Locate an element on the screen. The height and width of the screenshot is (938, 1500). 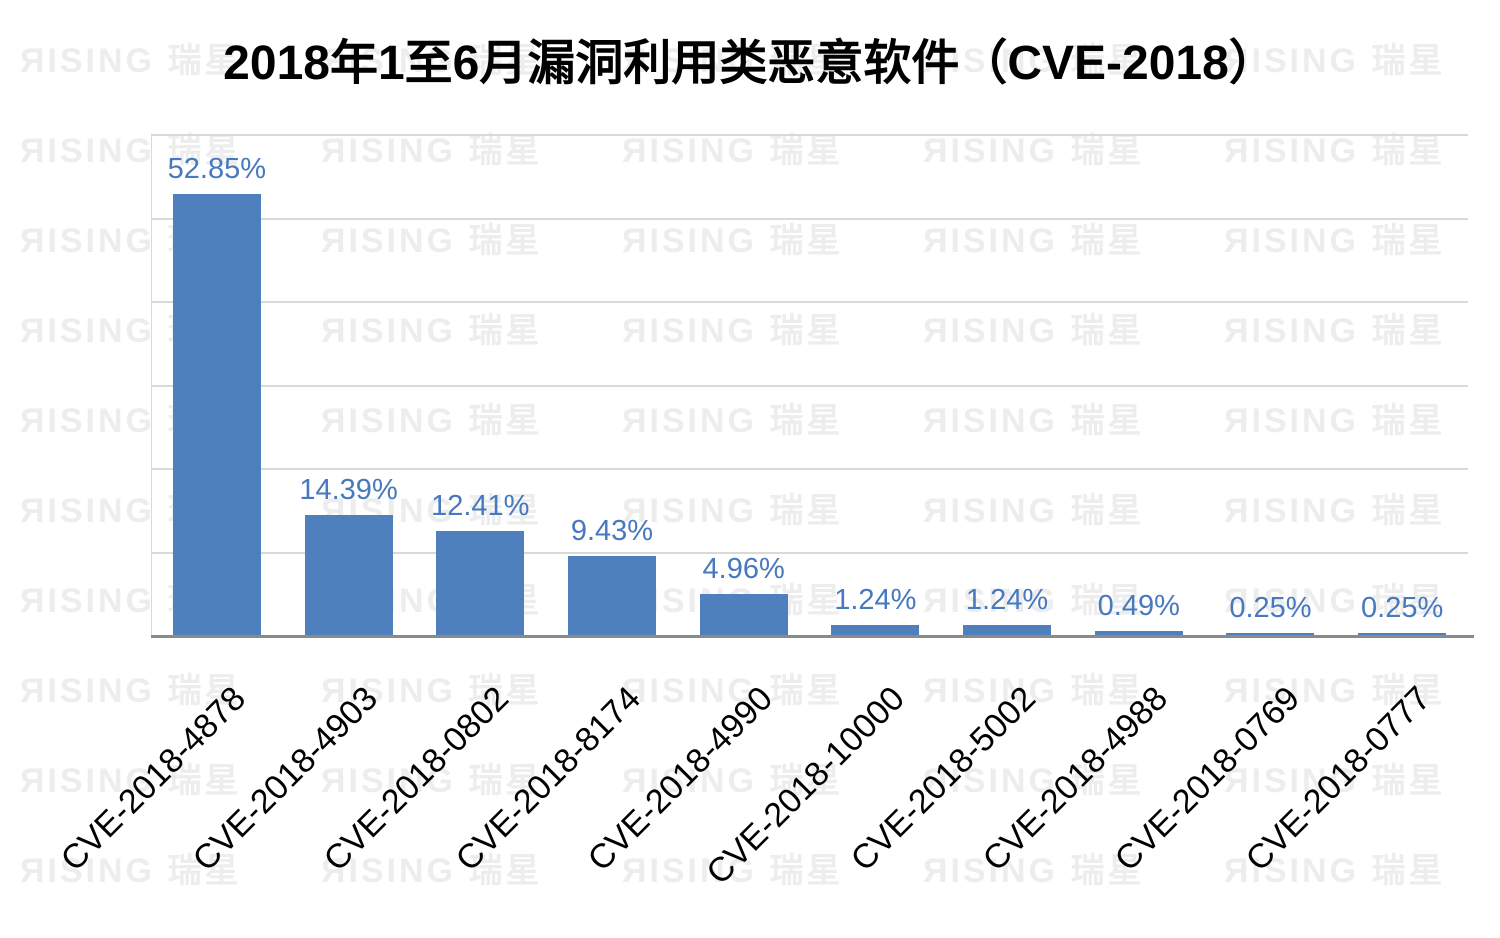
chart-title: 2018年1至6月漏洞利用类恶意软件（CVE-2018） is located at coordinates (750, 63).